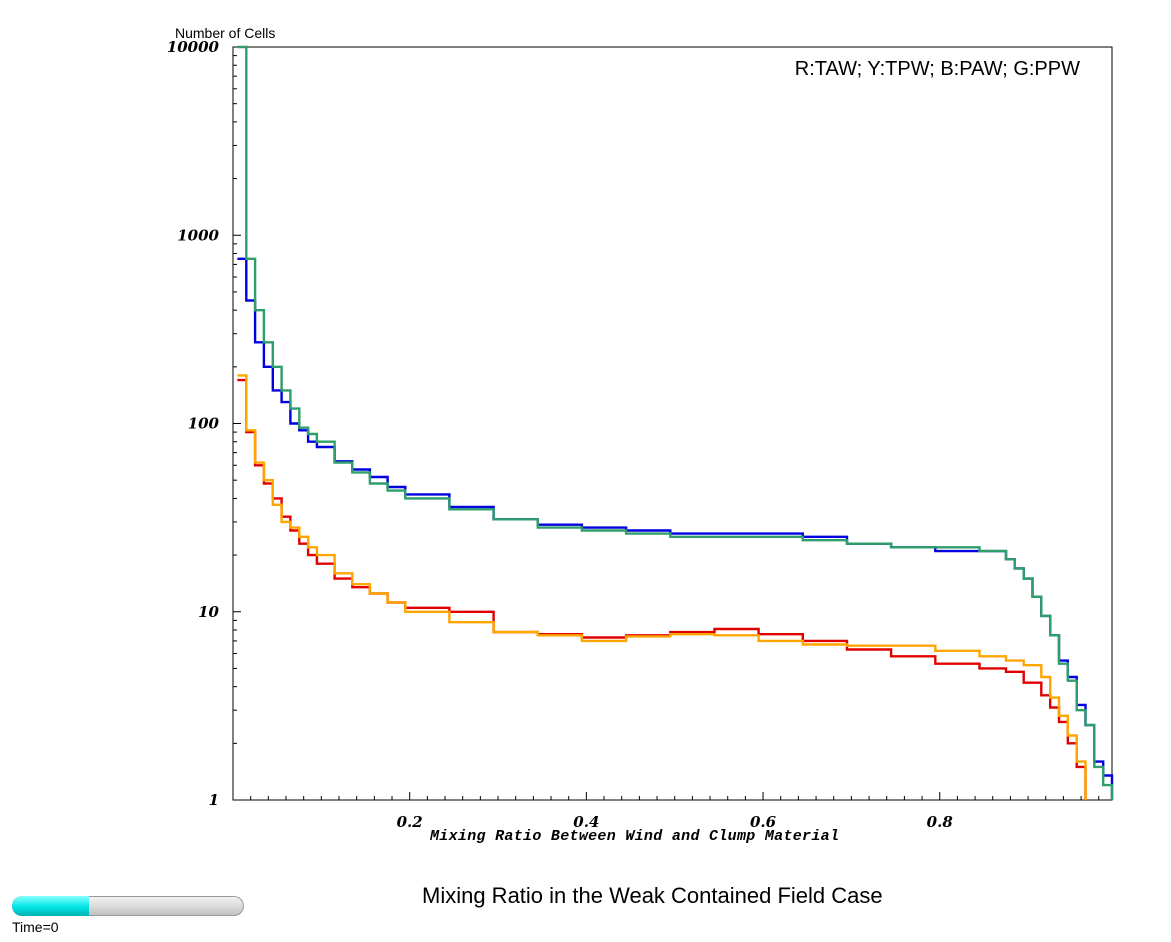 The width and height of the screenshot is (1171, 942). Describe the element at coordinates (586, 822) in the screenshot. I see `x-tick-label: 0.4` at that location.